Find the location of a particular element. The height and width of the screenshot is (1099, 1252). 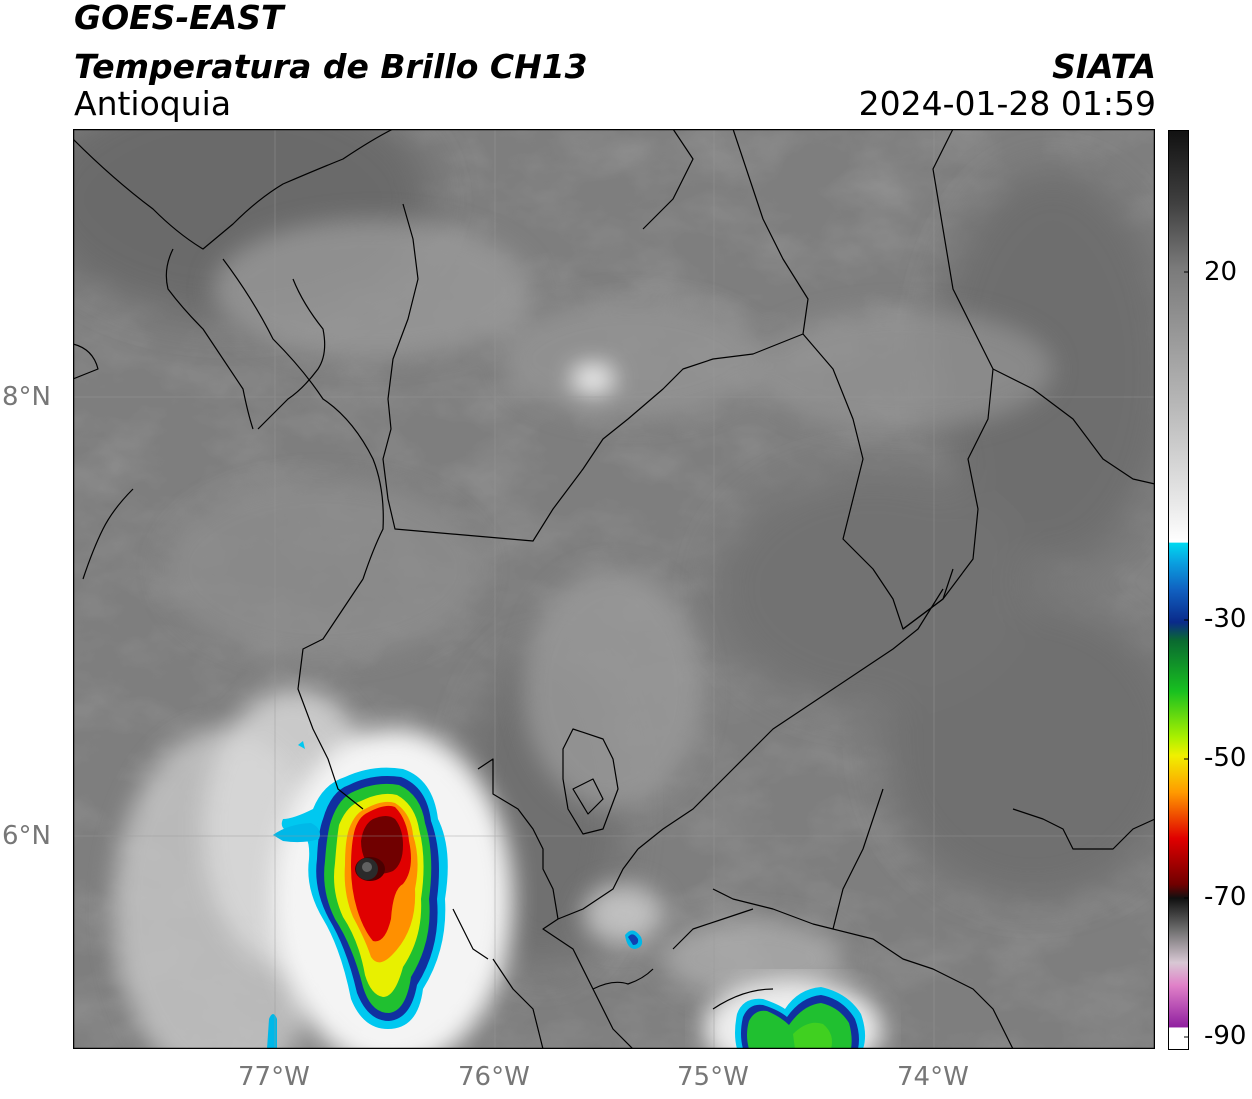

colorbar-tick-label: -90 is located at coordinates (1225, 1036).